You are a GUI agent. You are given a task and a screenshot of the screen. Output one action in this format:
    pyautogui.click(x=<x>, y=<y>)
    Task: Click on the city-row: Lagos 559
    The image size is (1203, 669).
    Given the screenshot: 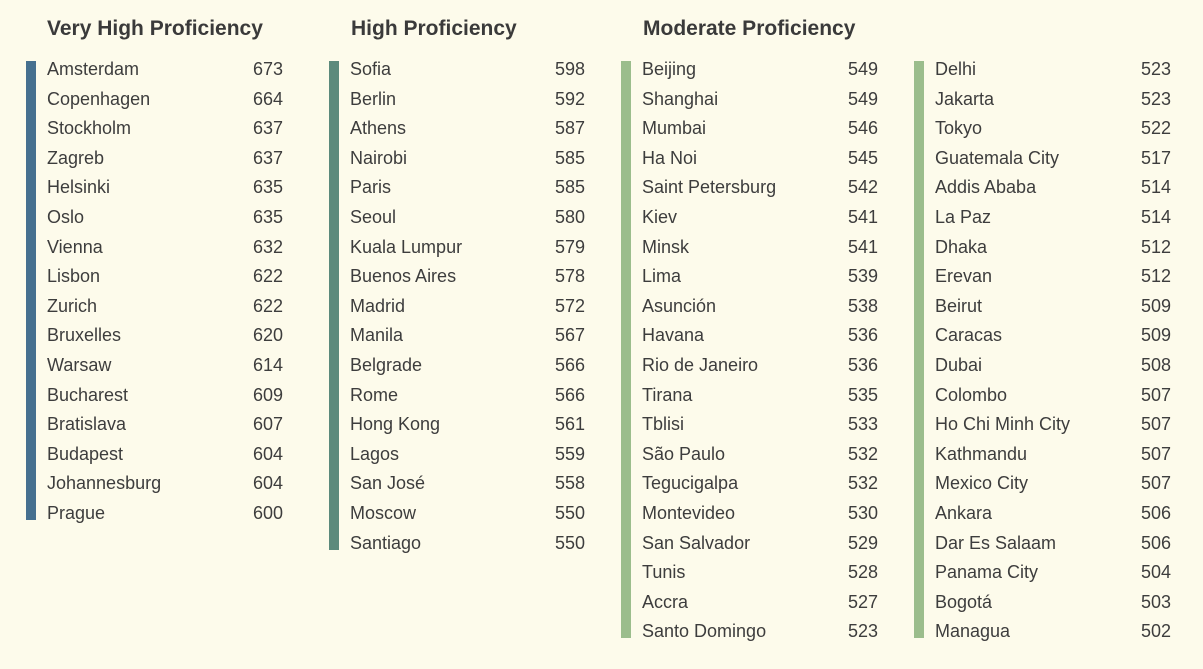 What is the action you would take?
    pyautogui.click(x=467, y=460)
    